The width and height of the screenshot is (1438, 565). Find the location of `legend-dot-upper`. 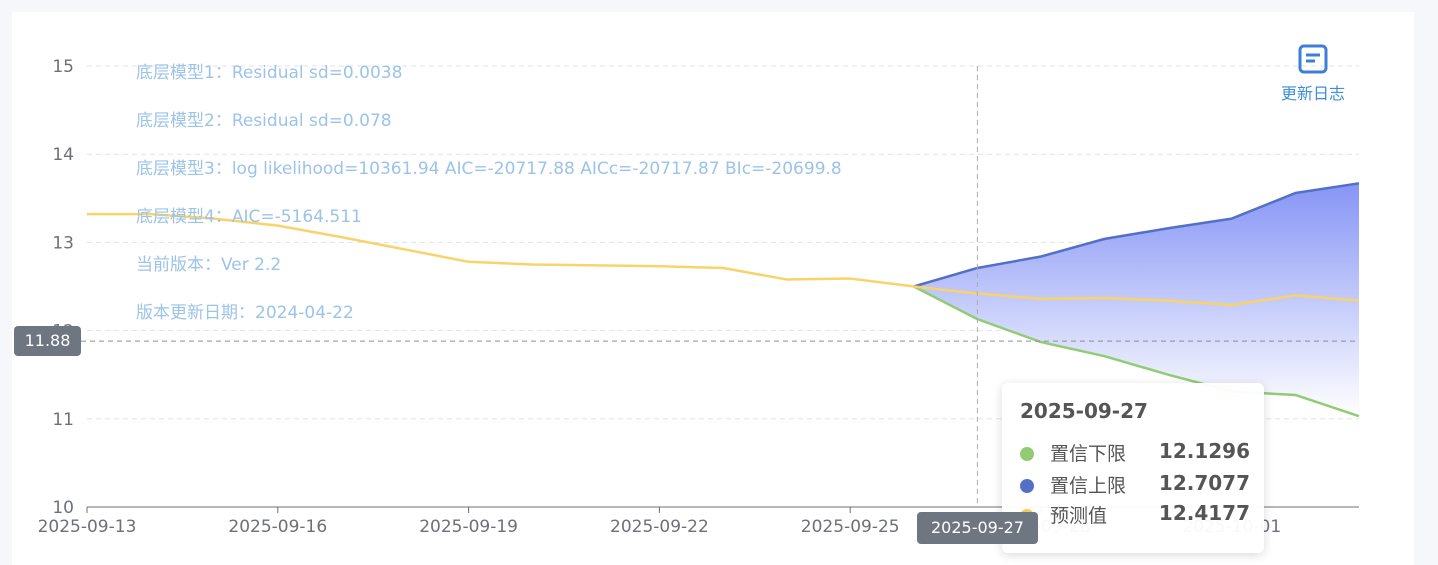

legend-dot-upper is located at coordinates (1027, 486).